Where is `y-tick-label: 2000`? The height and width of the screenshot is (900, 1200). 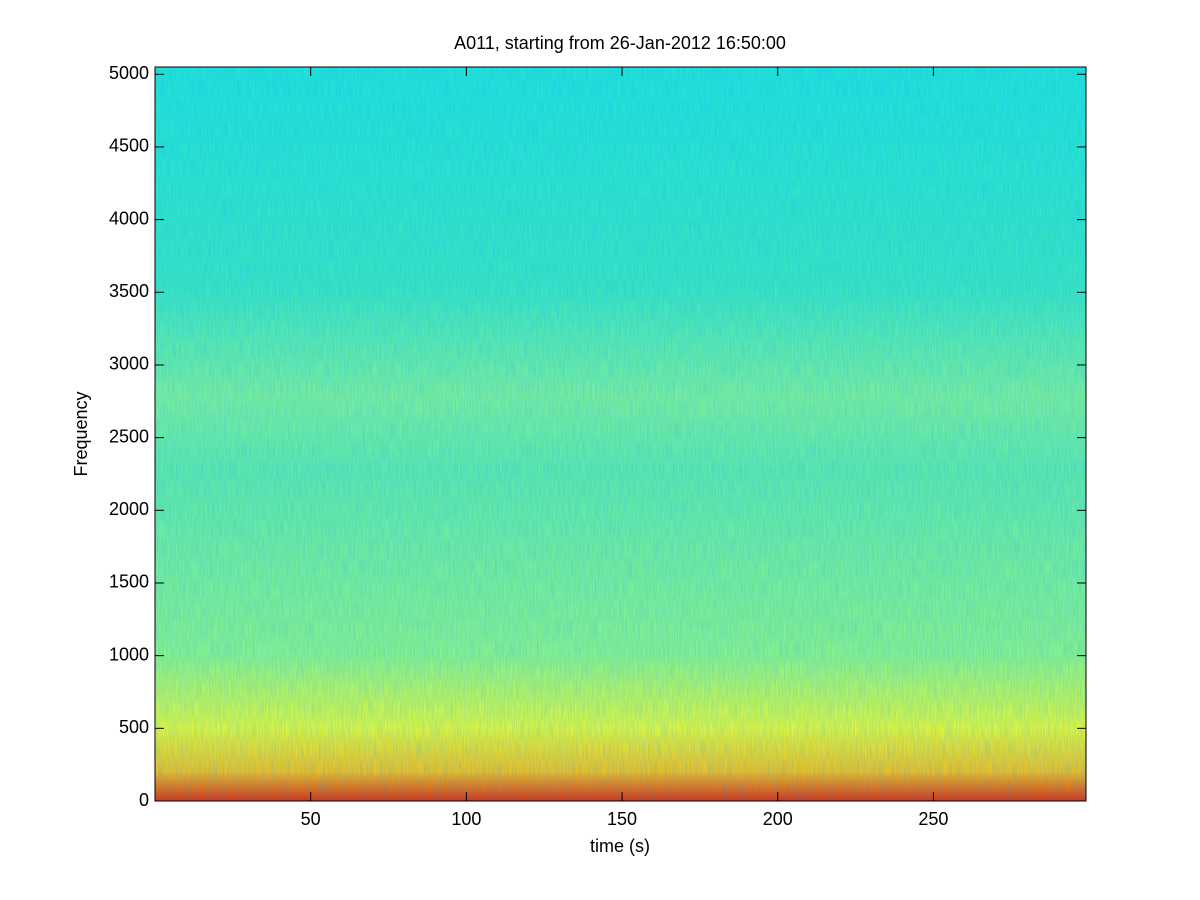
y-tick-label: 2000 is located at coordinates (129, 509).